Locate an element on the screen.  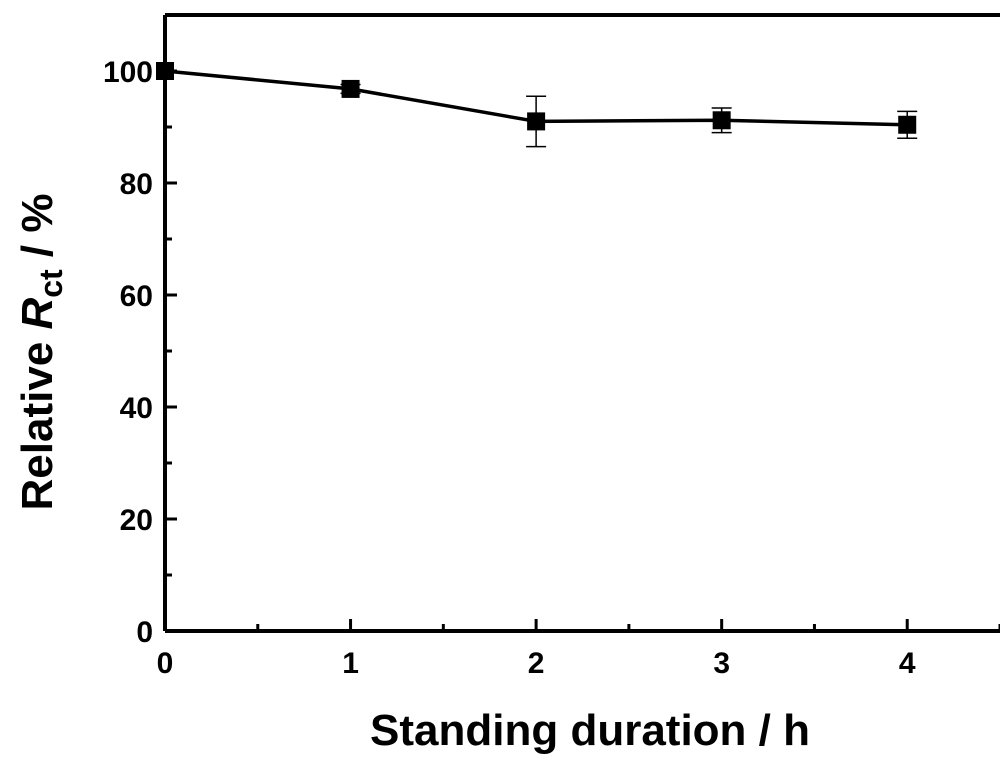
x-axis-ticks: 0 1 2 3 4 is located at coordinates (578, 649).